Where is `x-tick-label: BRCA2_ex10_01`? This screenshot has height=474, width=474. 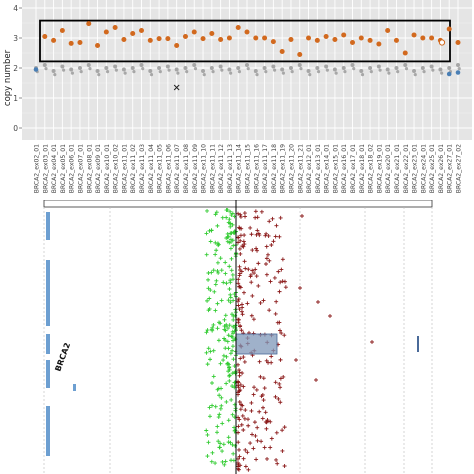 x-tick-label: BRCA2_ex10_01 is located at coordinates (107, 168).